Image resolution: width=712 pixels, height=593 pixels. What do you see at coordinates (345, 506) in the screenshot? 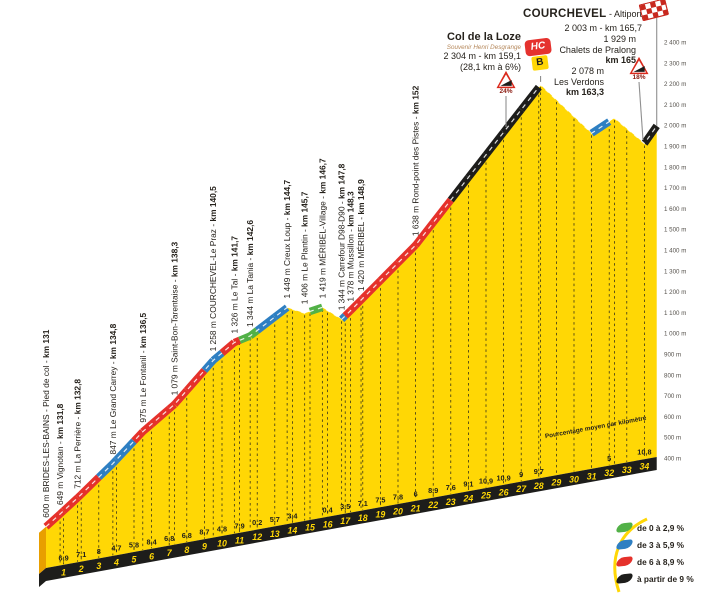
I see `gradient-value: 3,5` at bounding box center [345, 506].